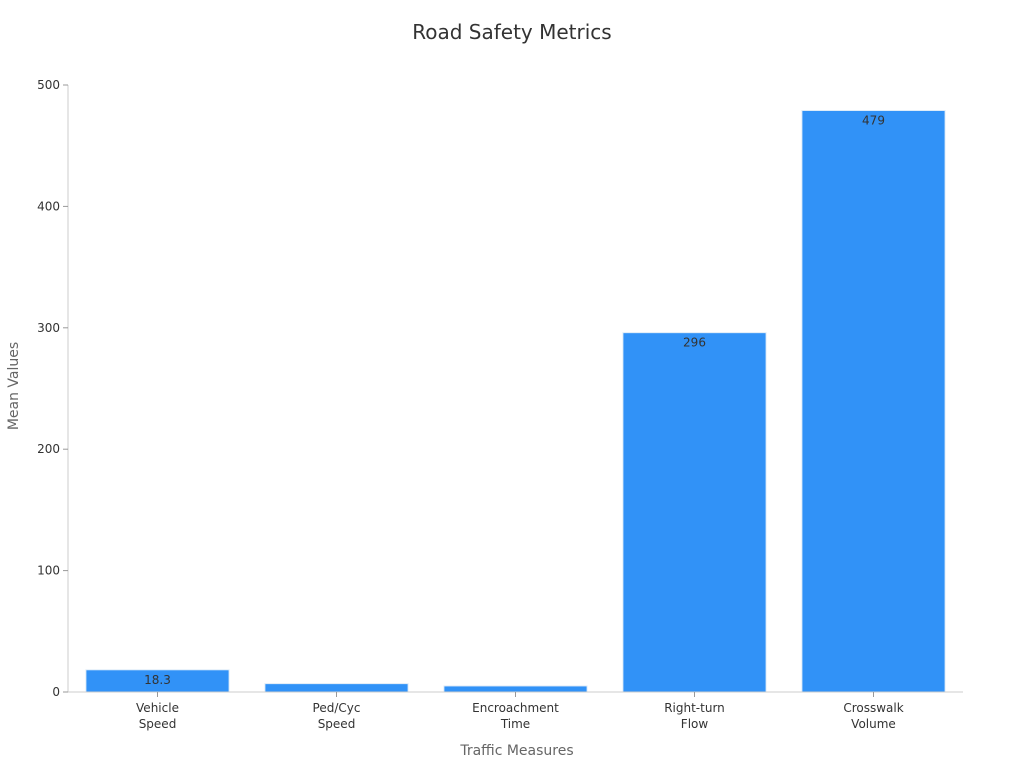  Describe the element at coordinates (48, 85) in the screenshot. I see `y-tick-label: 500` at that location.